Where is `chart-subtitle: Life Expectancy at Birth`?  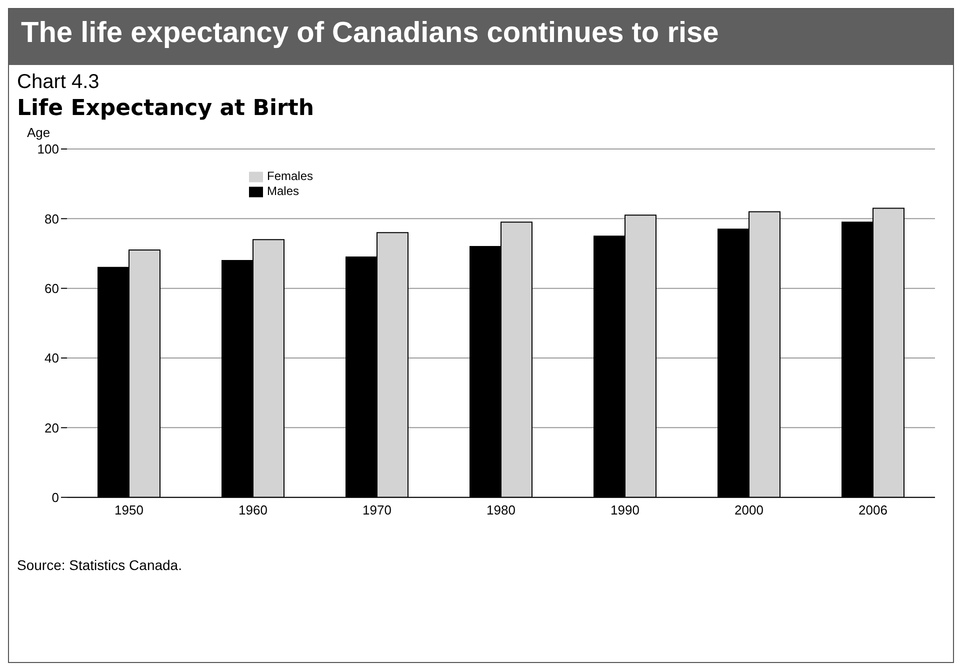
chart-subtitle: Life Expectancy at Birth is located at coordinates (166, 108).